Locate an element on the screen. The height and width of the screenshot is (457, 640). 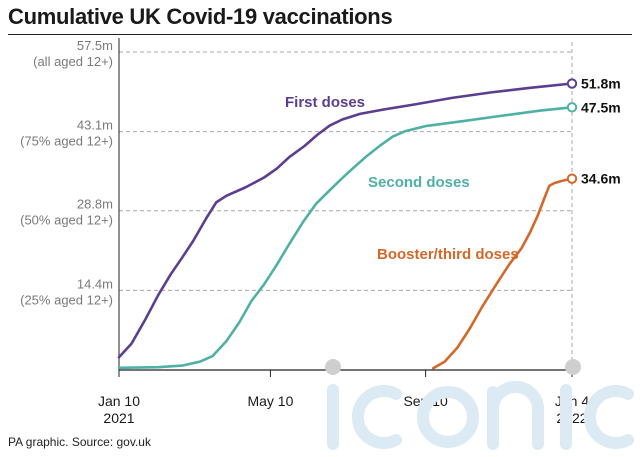
y-tick-sublabel: (25% aged 12+) is located at coordinates (66, 299).